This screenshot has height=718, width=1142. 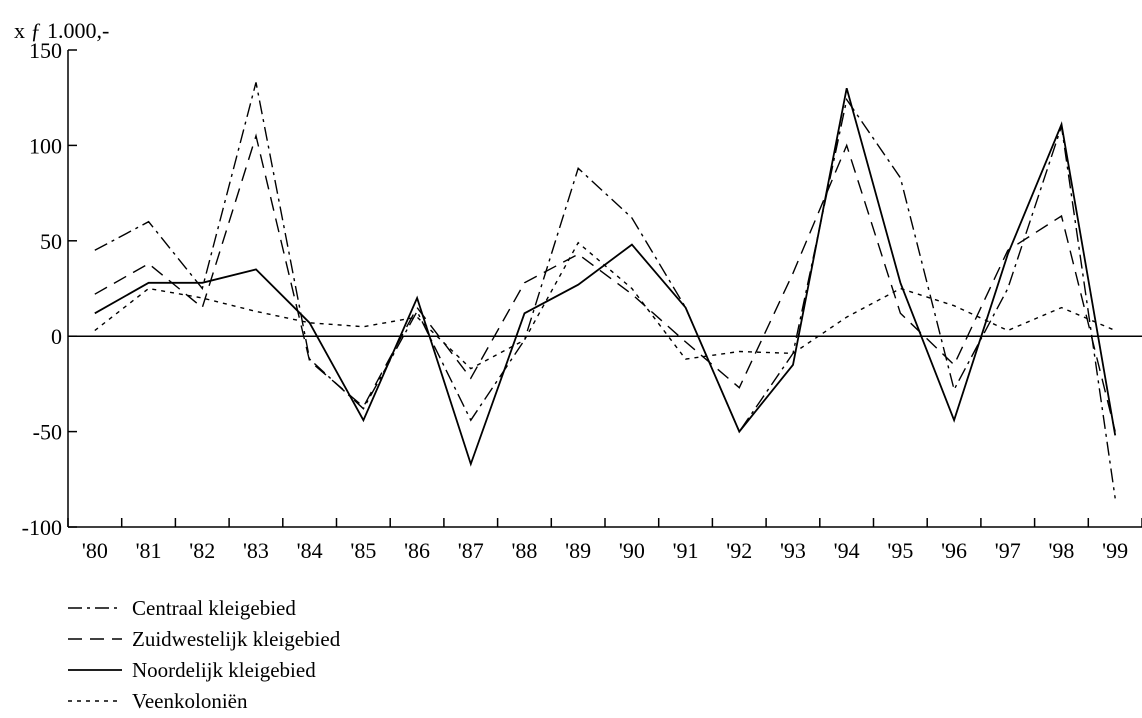 What do you see at coordinates (471, 550) in the screenshot?
I see `x-tick-label: '87` at bounding box center [471, 550].